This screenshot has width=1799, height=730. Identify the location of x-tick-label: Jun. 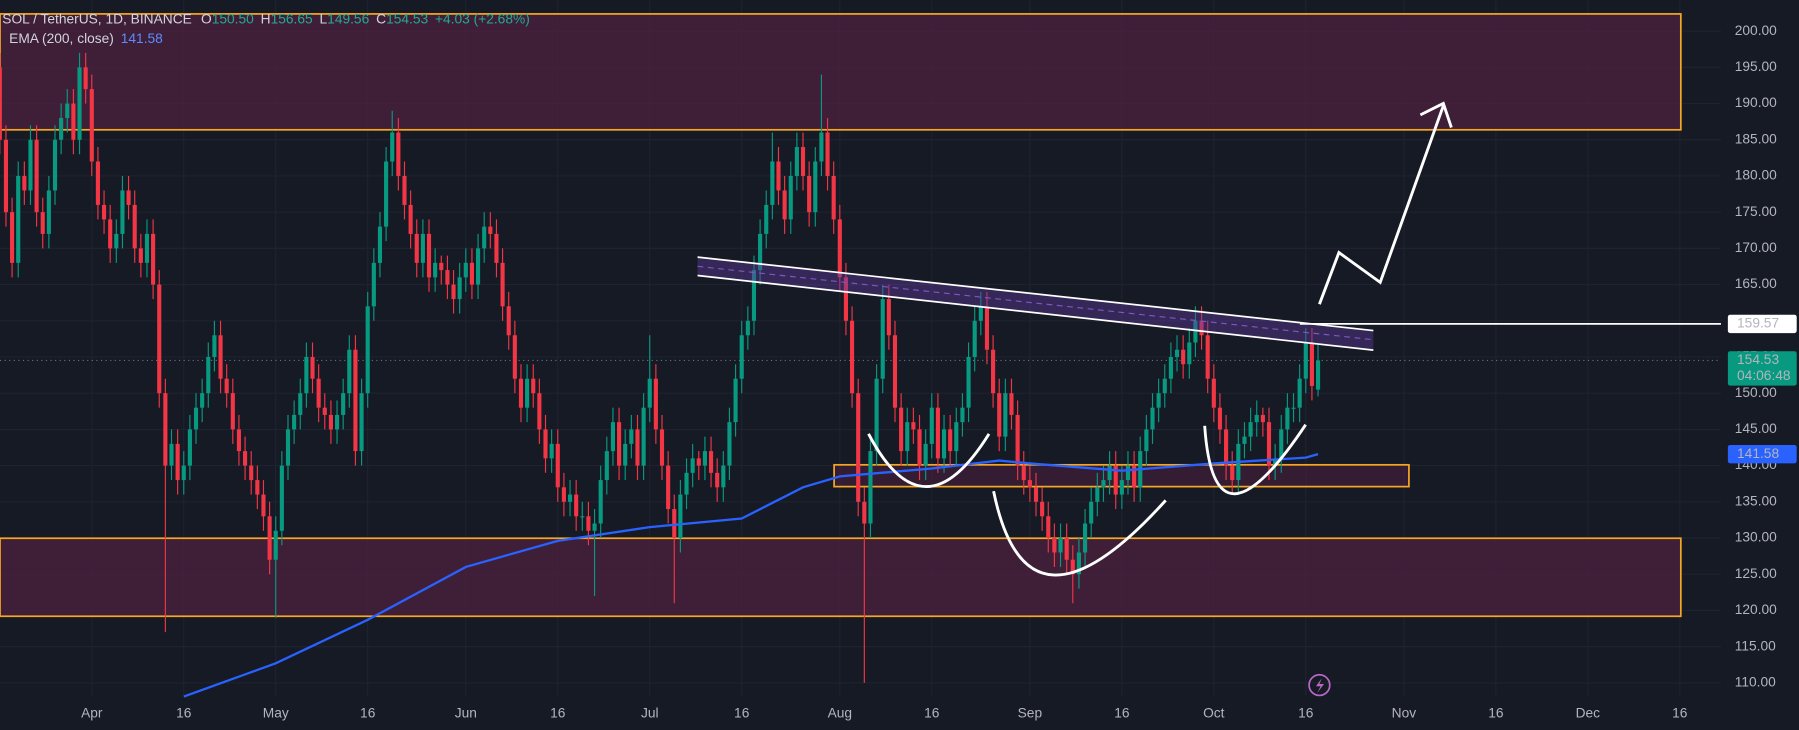
(466, 712).